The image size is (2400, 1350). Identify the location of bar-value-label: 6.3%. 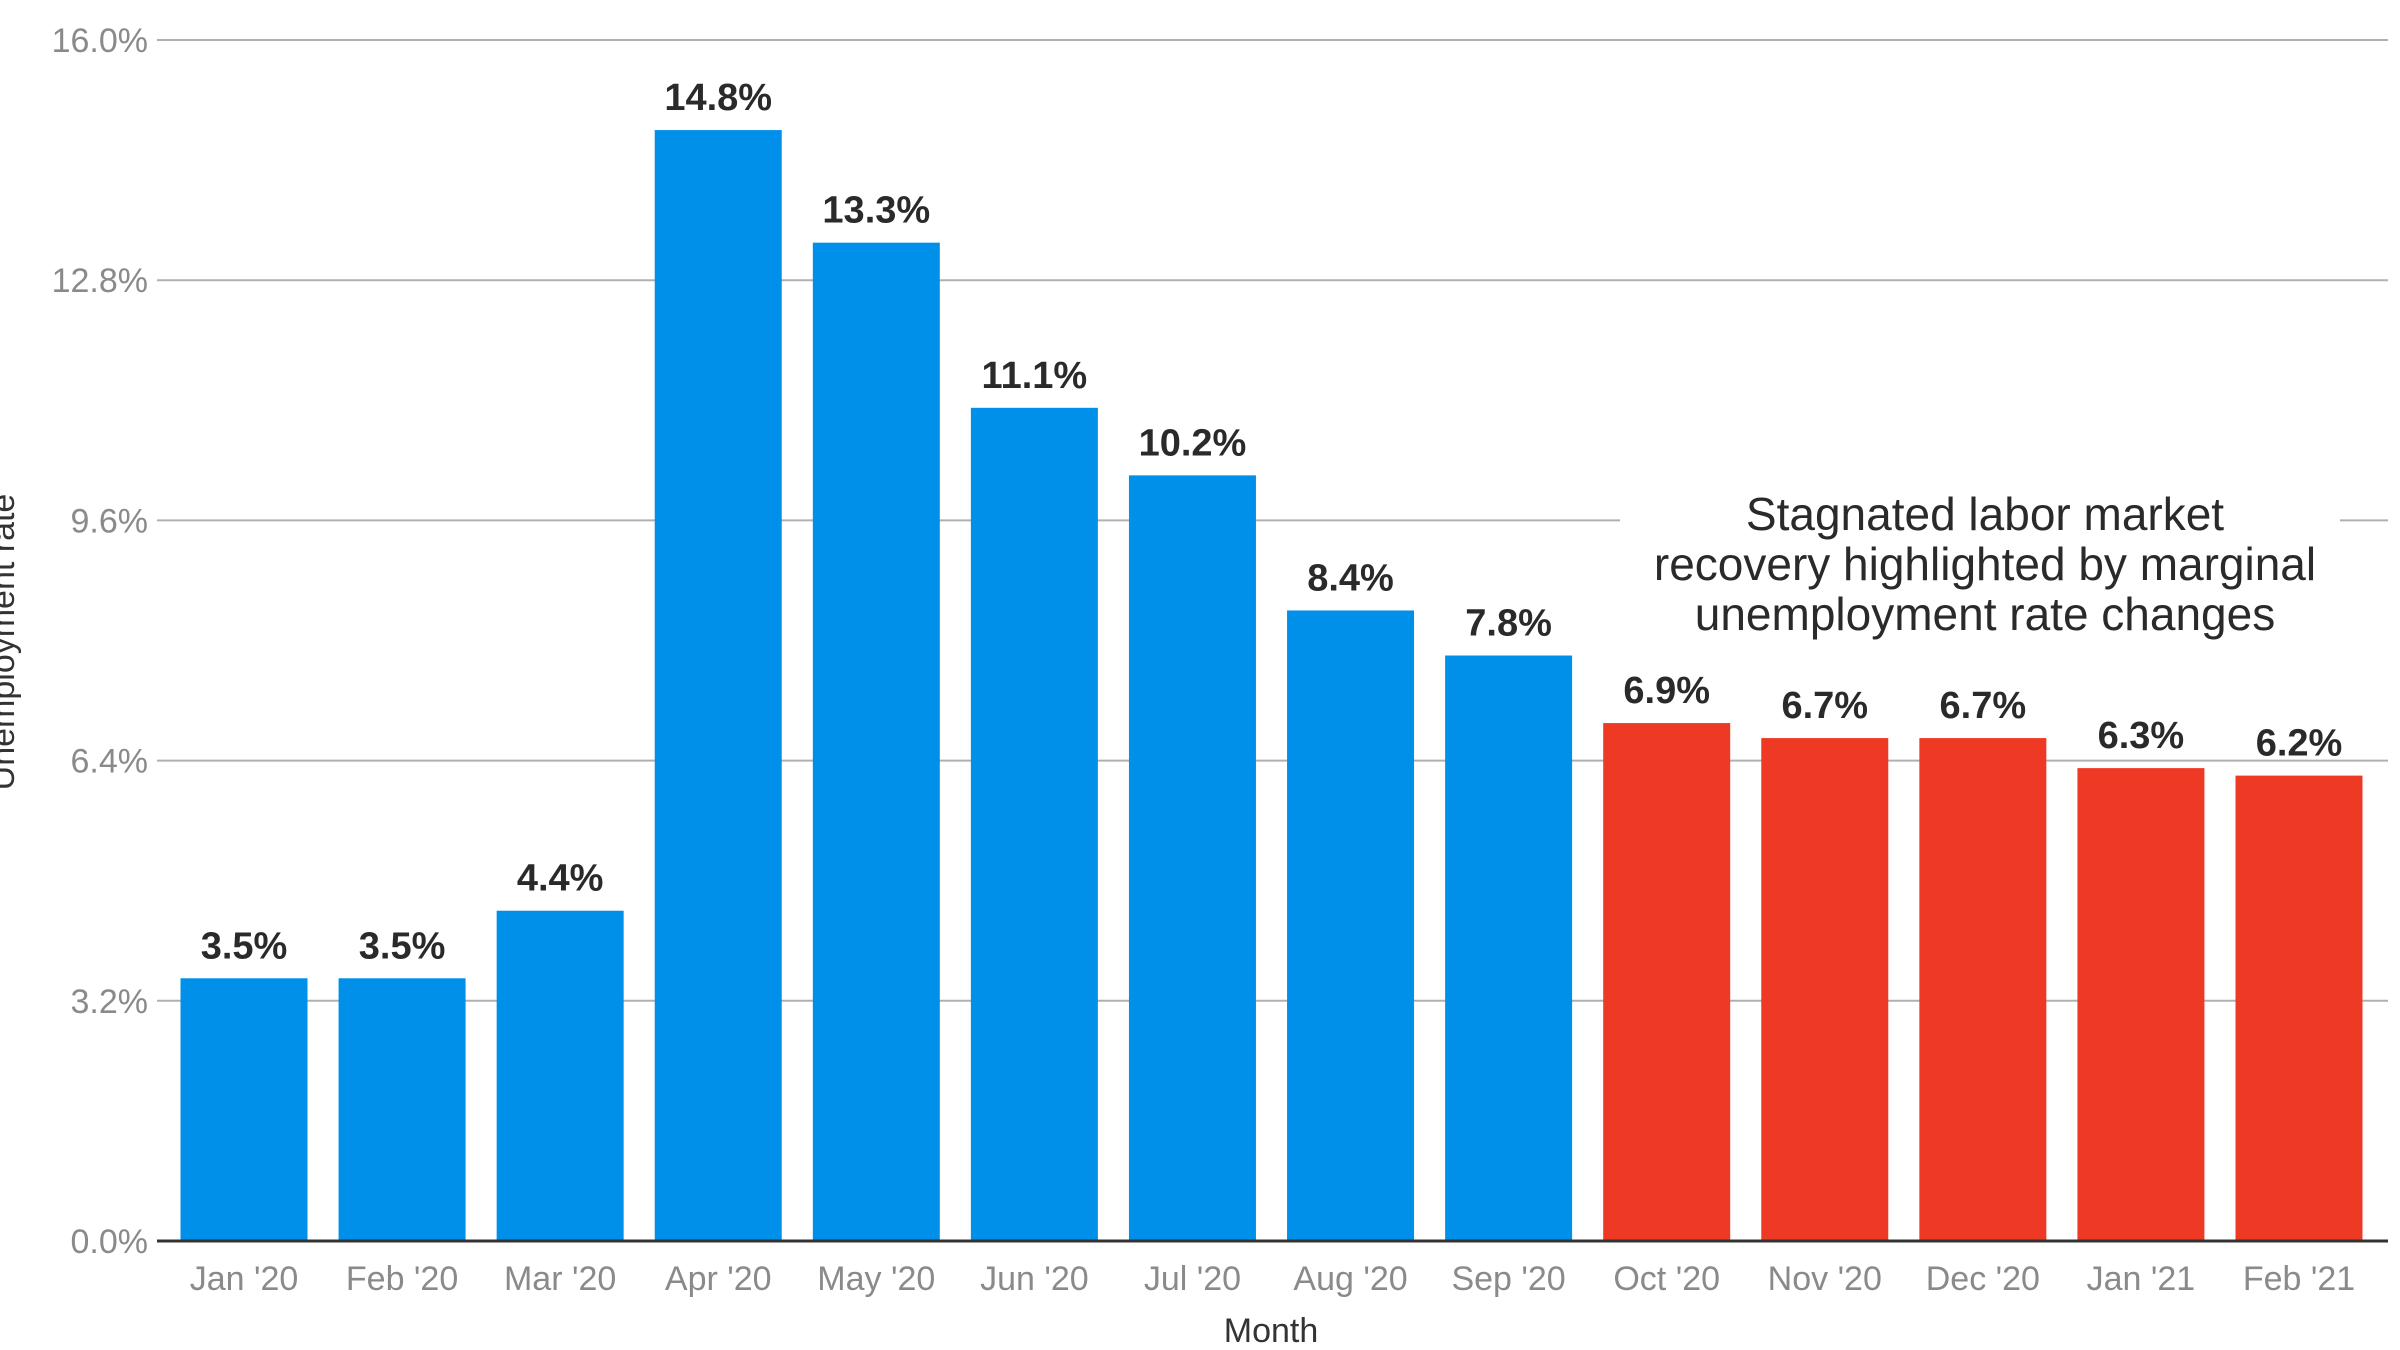
(2141, 736).